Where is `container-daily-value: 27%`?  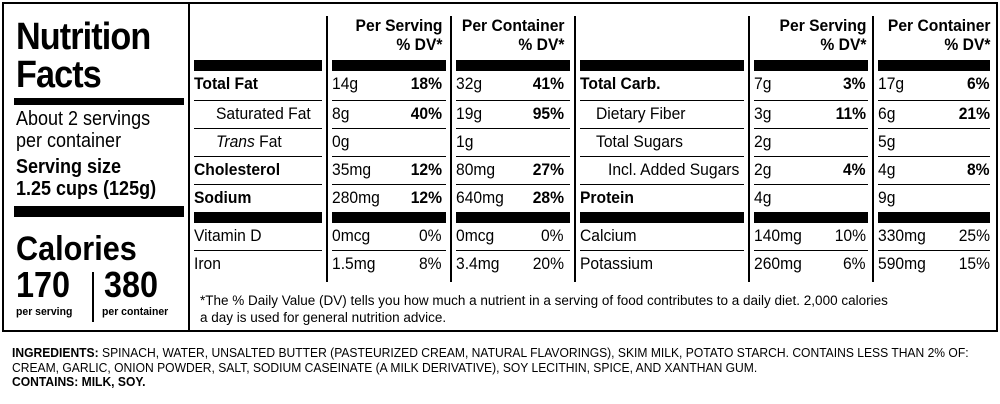 container-daily-value: 27% is located at coordinates (548, 169).